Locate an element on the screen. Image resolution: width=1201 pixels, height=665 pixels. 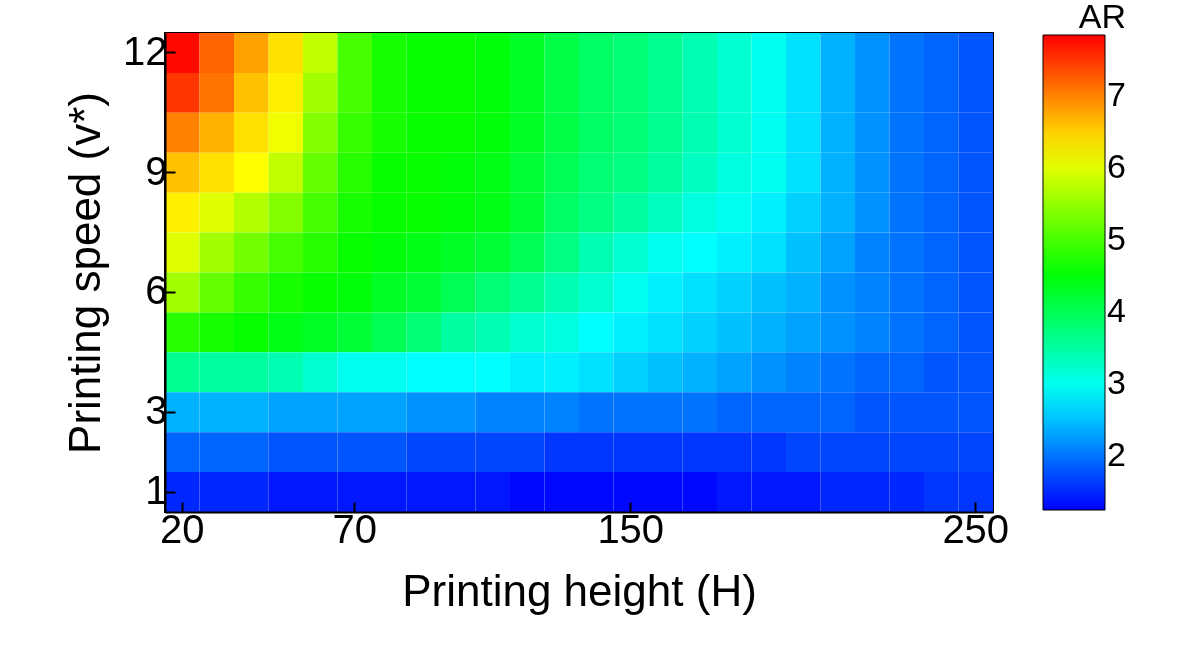
y-axis-title: Printing speed (v*) is located at coordinates (85, 273).